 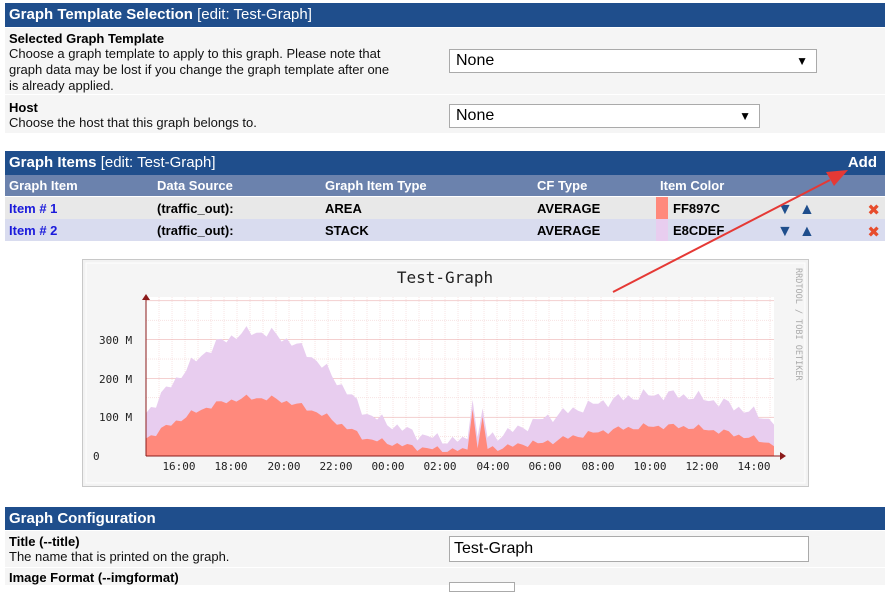 I want to click on x-tick-label: 02:00, so click(x=439, y=466).